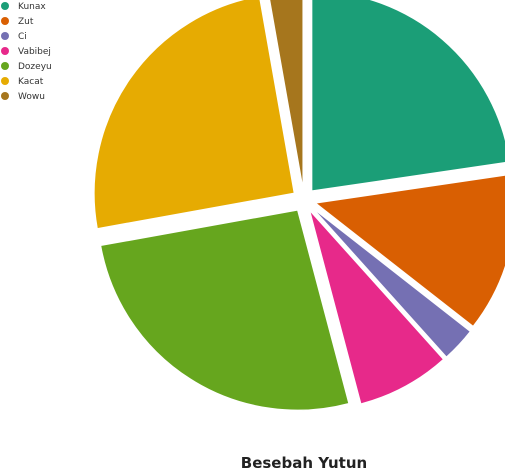 This screenshot has width=505, height=474. I want to click on legend-item-vabibej: Vabibej, so click(26, 52).